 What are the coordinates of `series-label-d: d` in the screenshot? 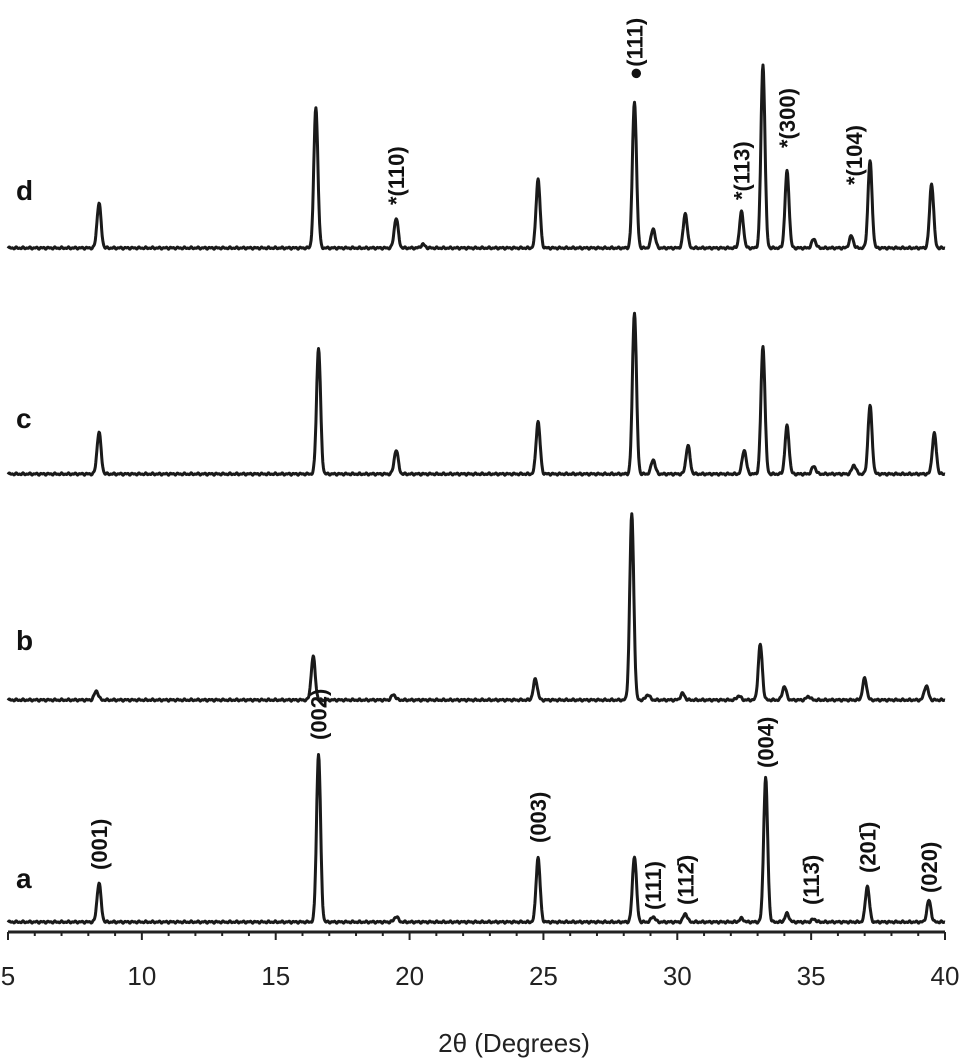 It's located at (24, 190).